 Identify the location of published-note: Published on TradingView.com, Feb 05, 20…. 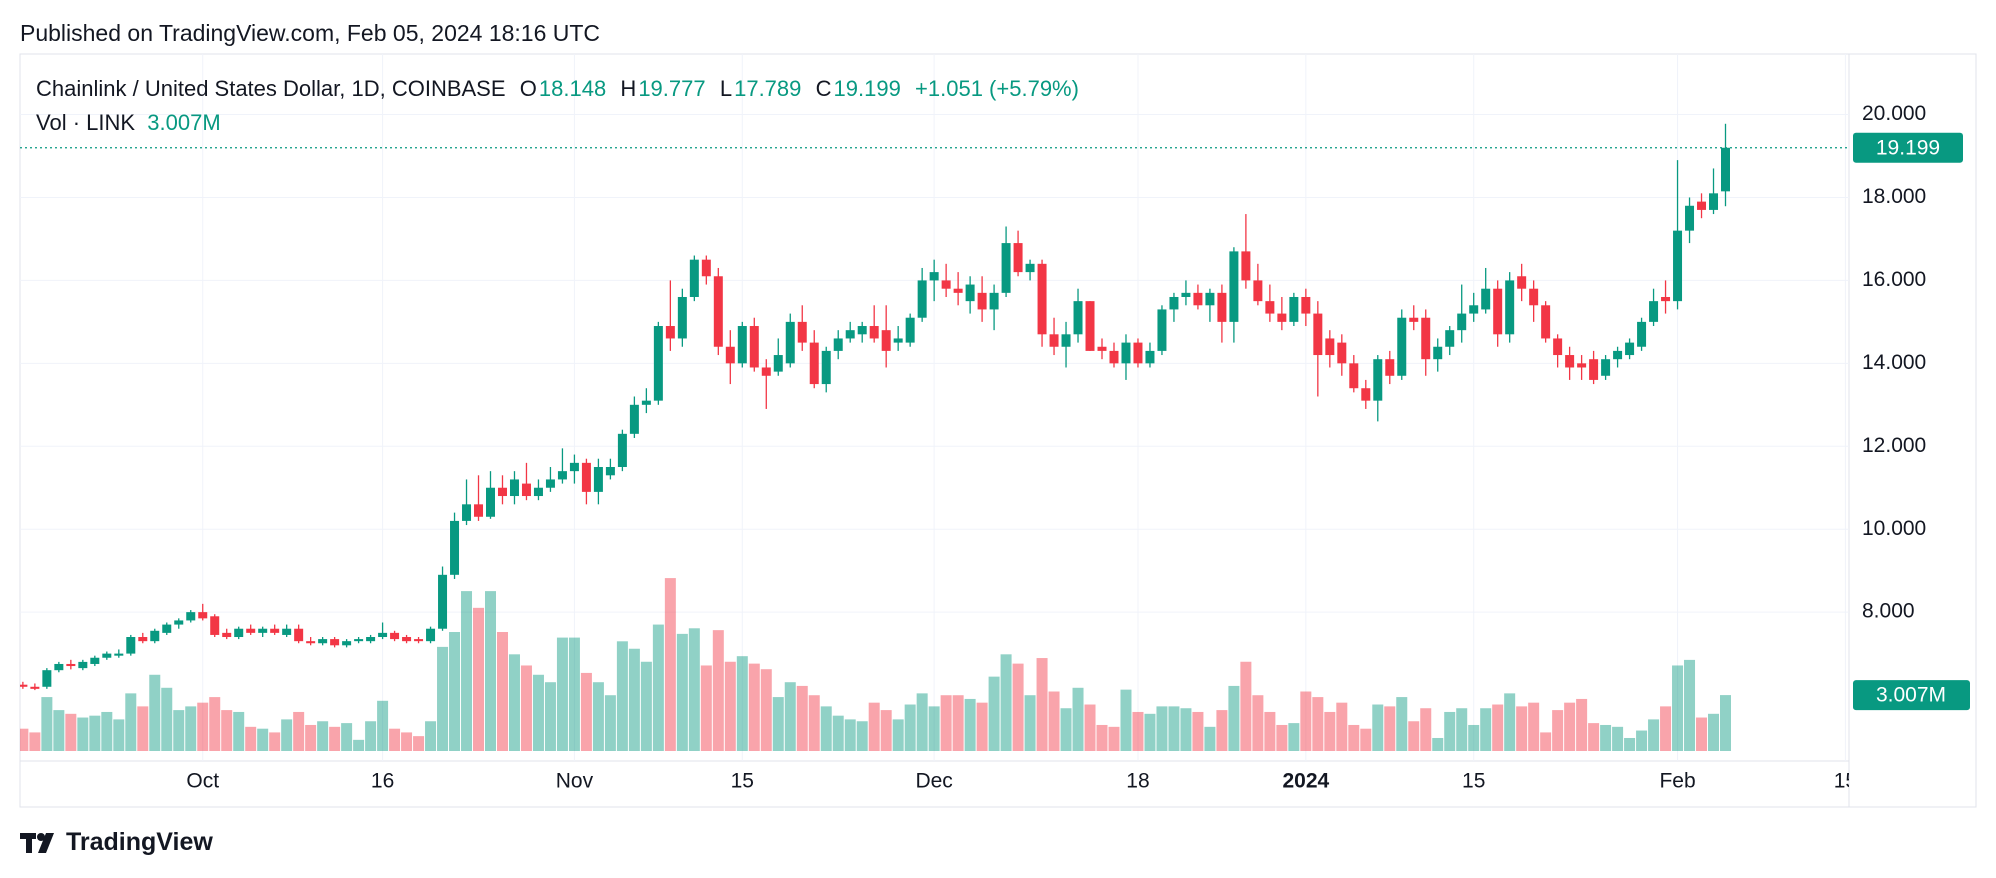
(310, 33).